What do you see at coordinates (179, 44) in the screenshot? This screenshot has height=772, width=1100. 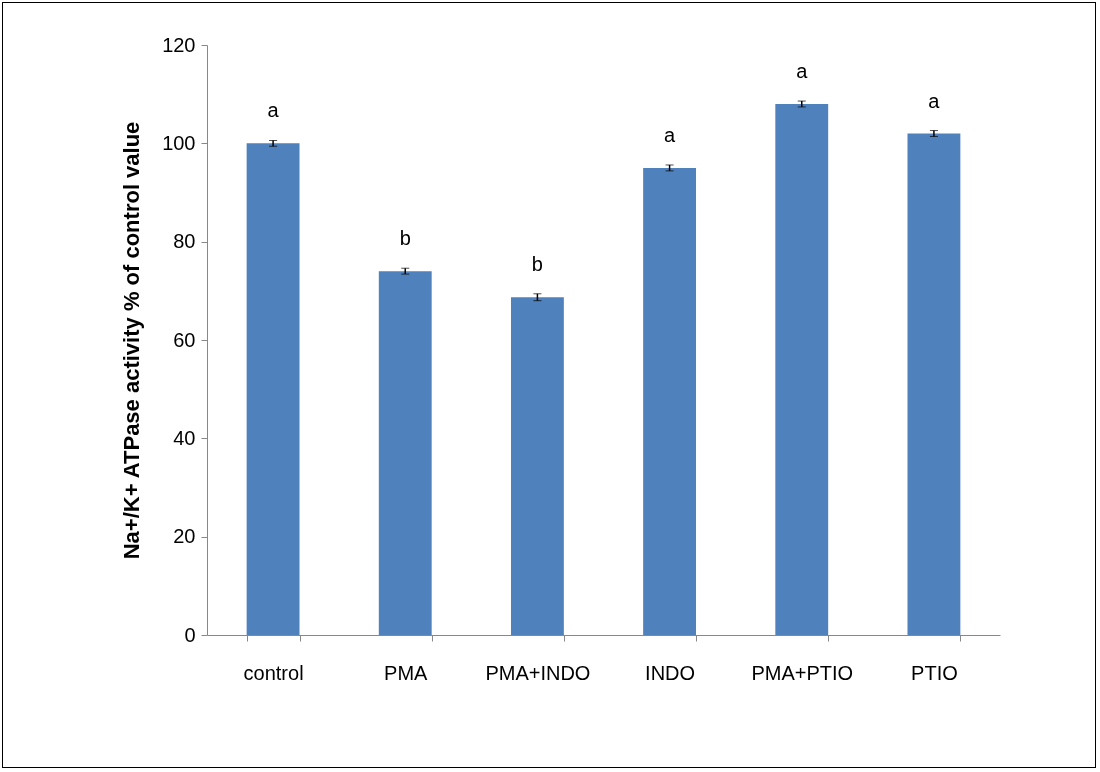 I see `y-tick-label: 120` at bounding box center [179, 44].